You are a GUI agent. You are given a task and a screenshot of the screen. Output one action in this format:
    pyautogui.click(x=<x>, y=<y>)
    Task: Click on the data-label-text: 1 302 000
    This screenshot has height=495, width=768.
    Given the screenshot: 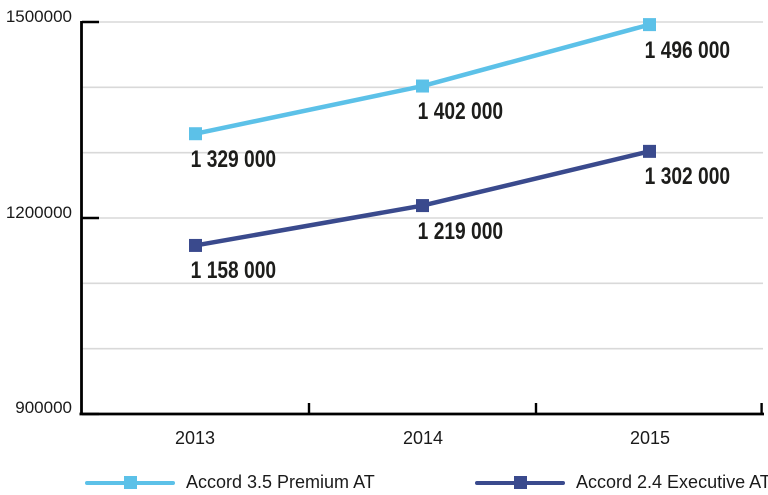 What is the action you would take?
    pyautogui.click(x=687, y=177)
    